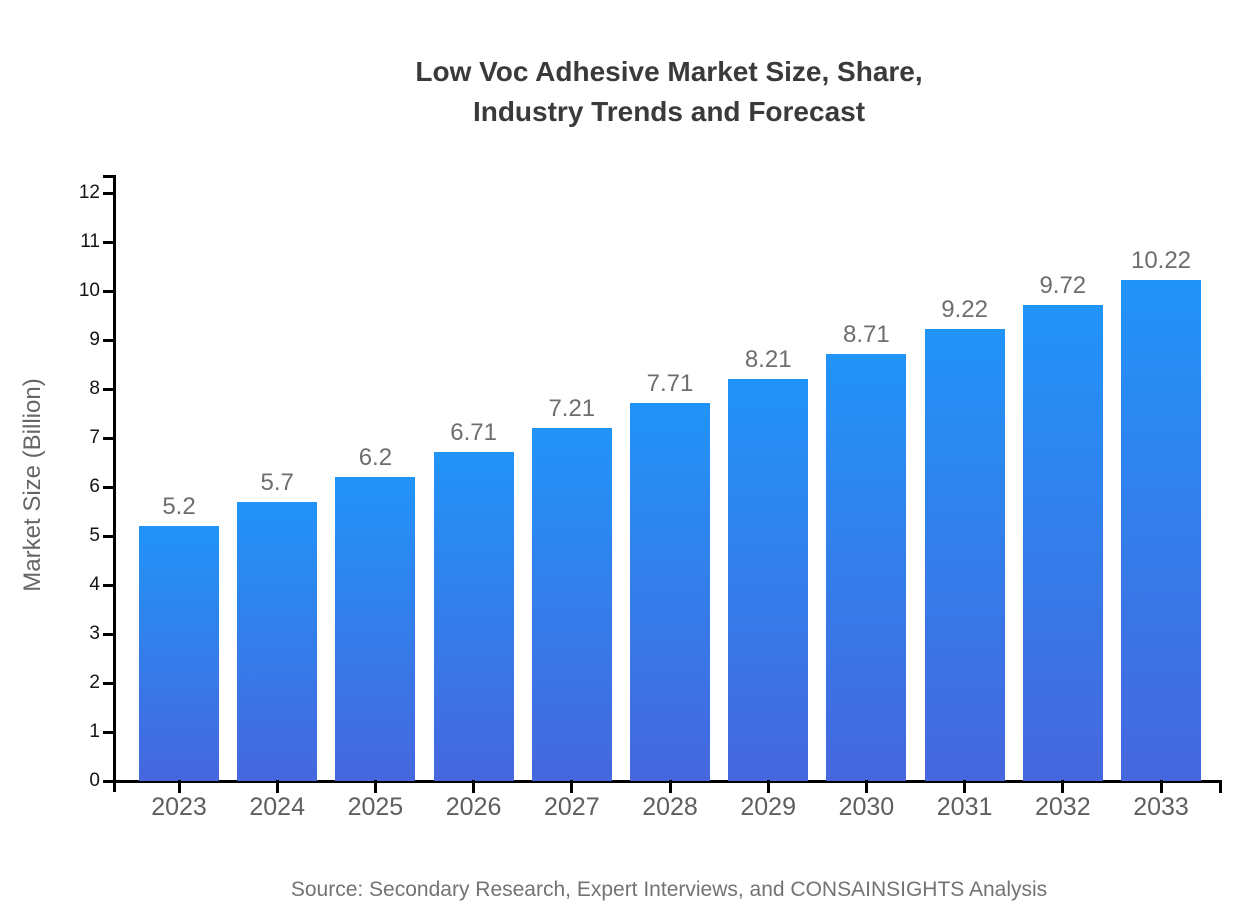  Describe the element at coordinates (94, 584) in the screenshot. I see `y-tick-label: 4` at that location.